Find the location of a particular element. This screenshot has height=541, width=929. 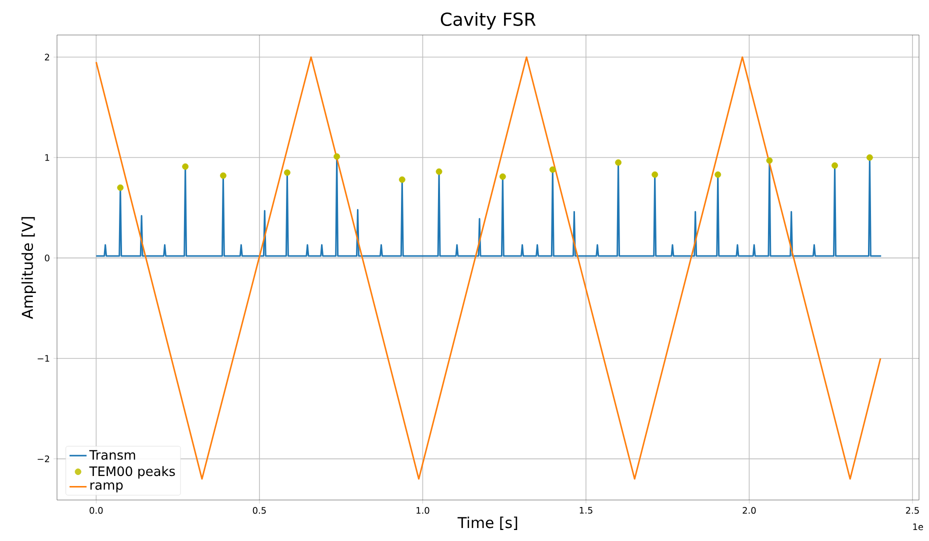

y-tick-label: −1 is located at coordinates (44, 358).